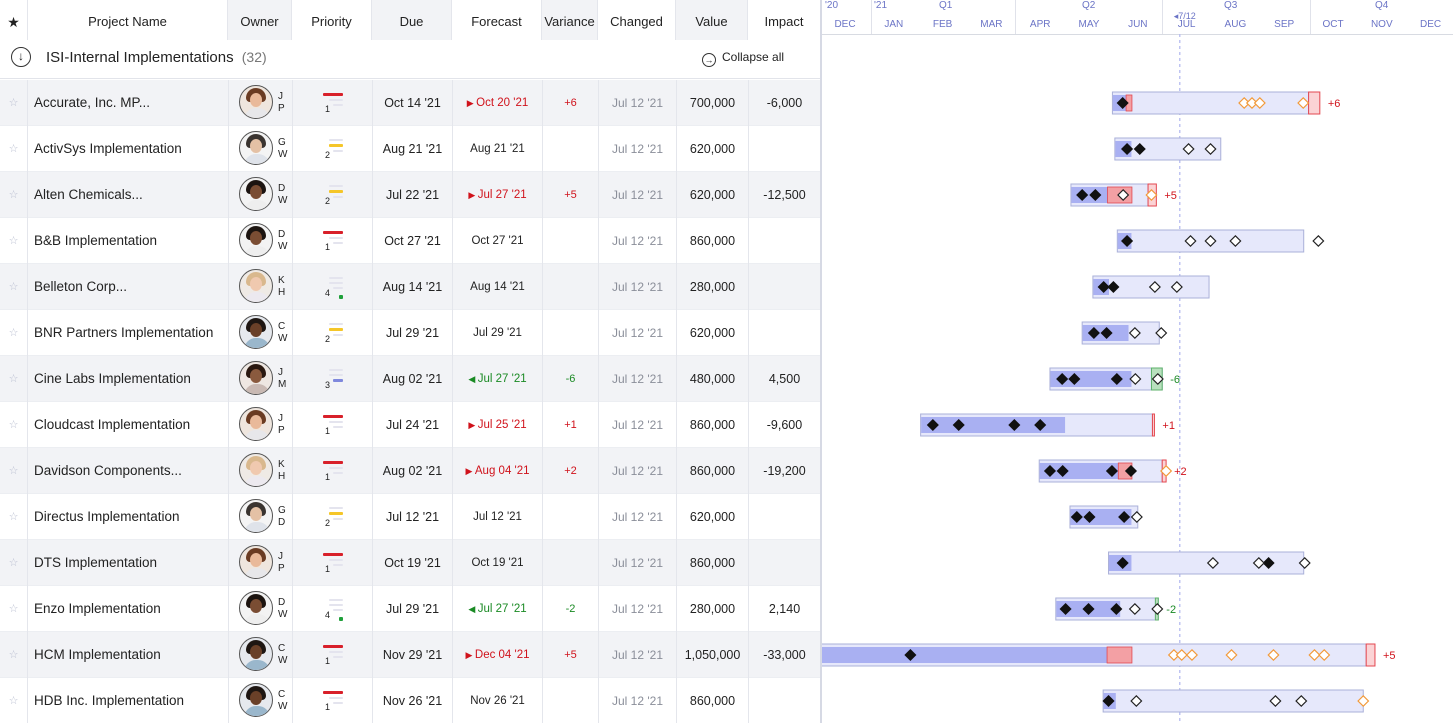  Describe the element at coordinates (112, 378) in the screenshot. I see `project-name: Cine Labs Implementation` at that location.